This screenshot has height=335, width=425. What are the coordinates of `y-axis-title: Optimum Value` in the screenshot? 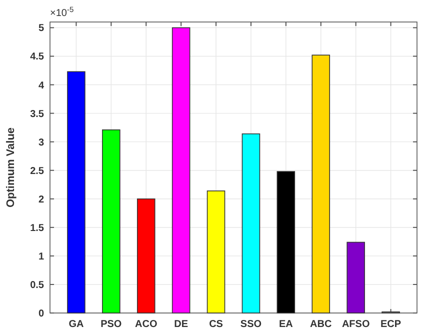 It's located at (11, 167).